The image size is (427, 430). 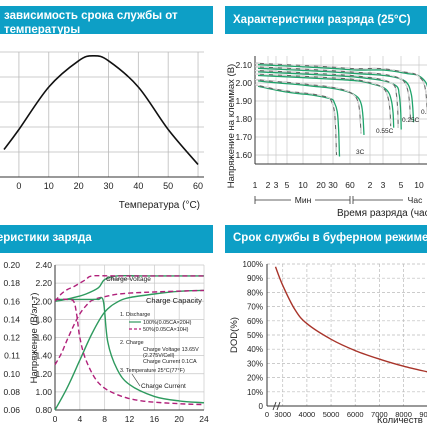 What do you see at coordinates (163, 386) in the screenshot?
I see `charge-current-label: Charge Current` at bounding box center [163, 386].